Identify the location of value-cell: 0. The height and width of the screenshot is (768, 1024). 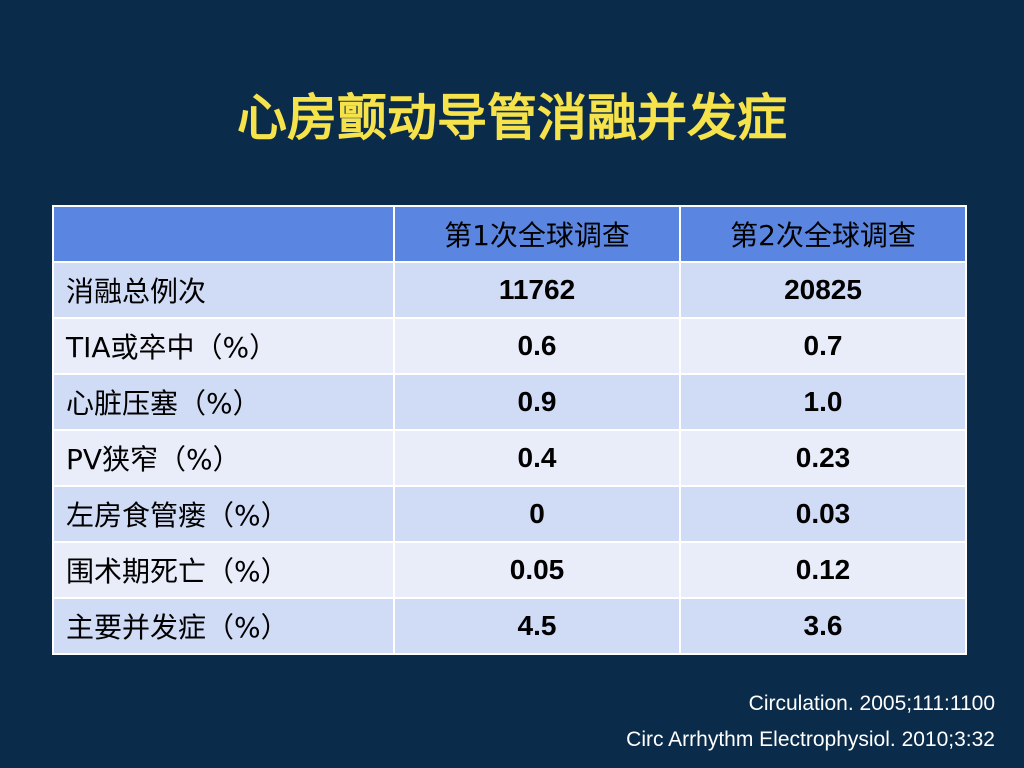
(537, 514).